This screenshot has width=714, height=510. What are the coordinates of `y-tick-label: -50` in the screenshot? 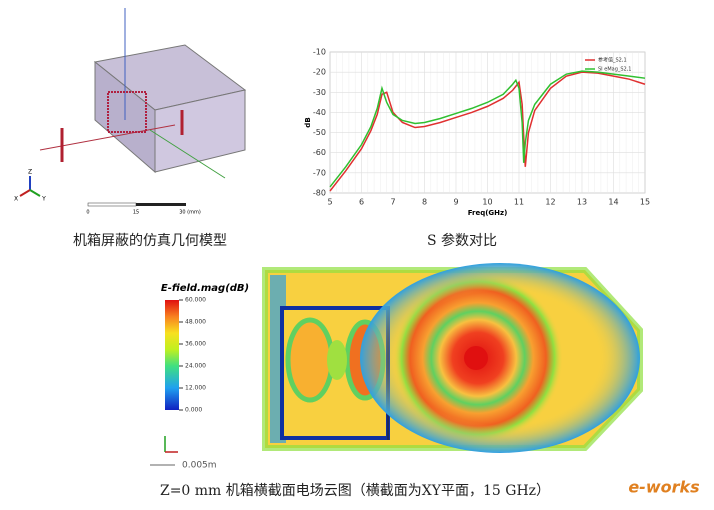 It's located at (319, 132).